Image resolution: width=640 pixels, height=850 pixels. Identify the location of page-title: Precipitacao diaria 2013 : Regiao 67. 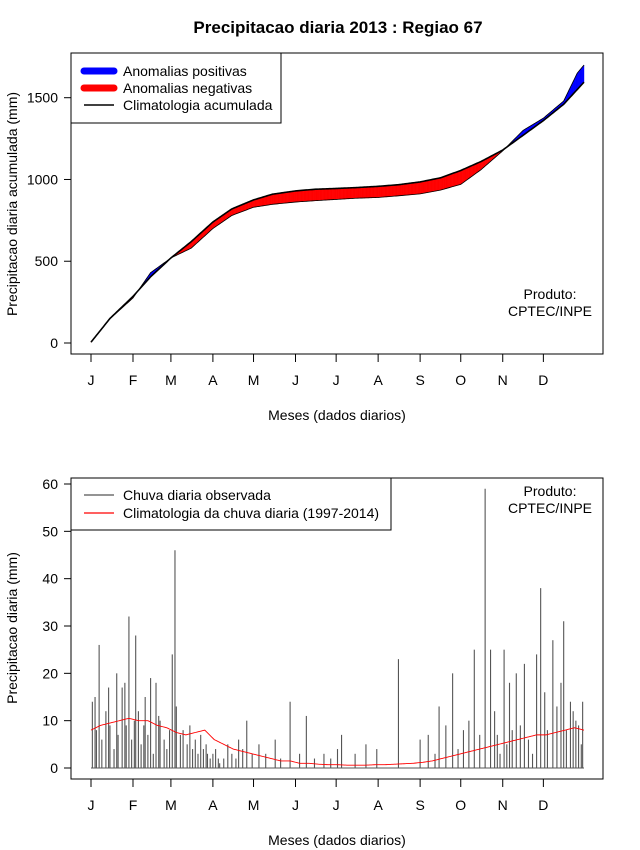
(337, 27).